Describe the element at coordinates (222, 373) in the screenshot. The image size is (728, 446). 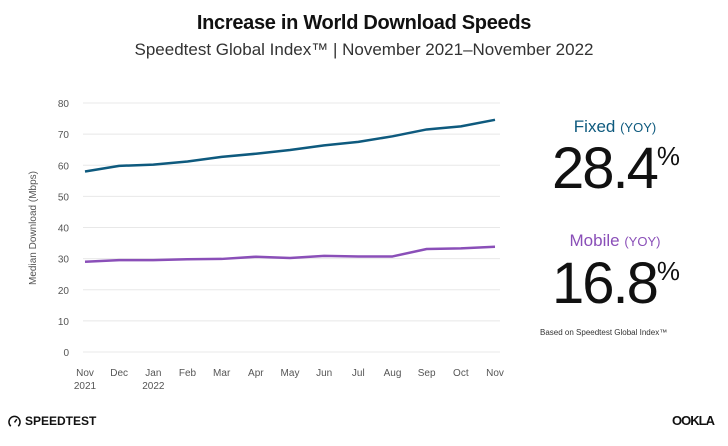
I see `x-tick-label: Mar` at that location.